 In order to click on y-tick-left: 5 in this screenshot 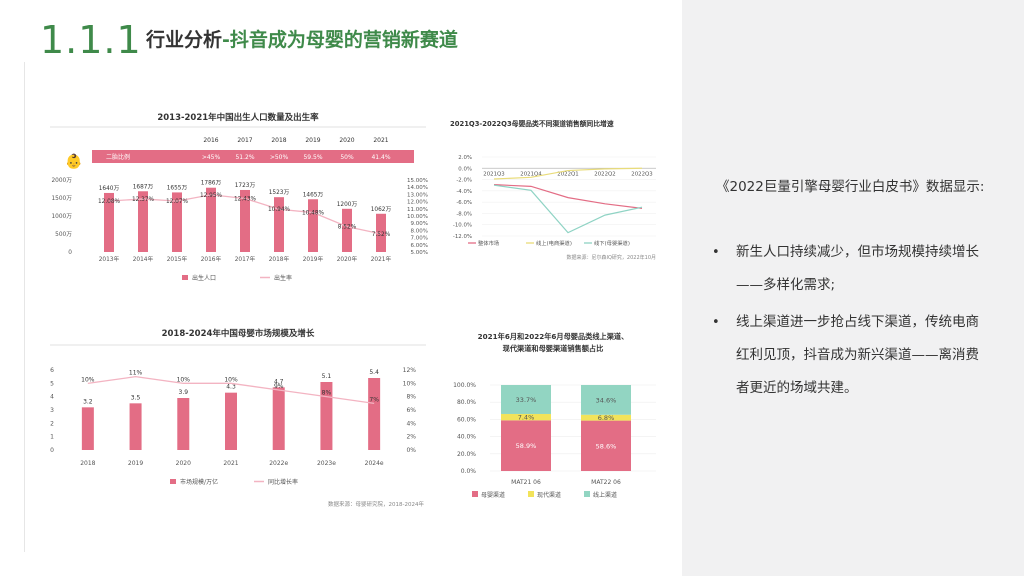, I will do `click(52, 383)`.